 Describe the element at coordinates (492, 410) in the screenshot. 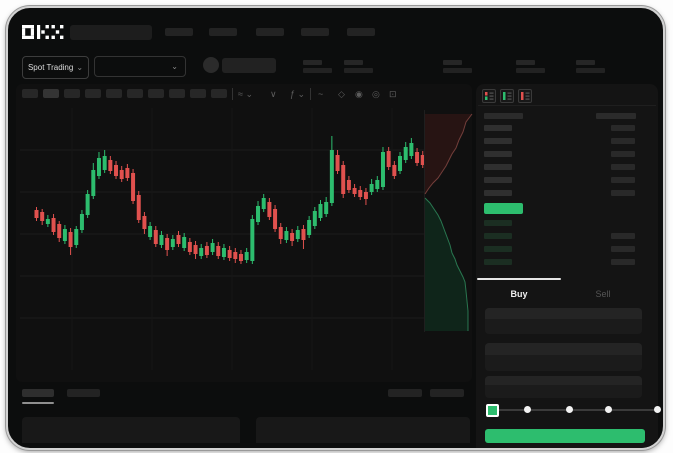

I see `amount-slider-handle` at that location.